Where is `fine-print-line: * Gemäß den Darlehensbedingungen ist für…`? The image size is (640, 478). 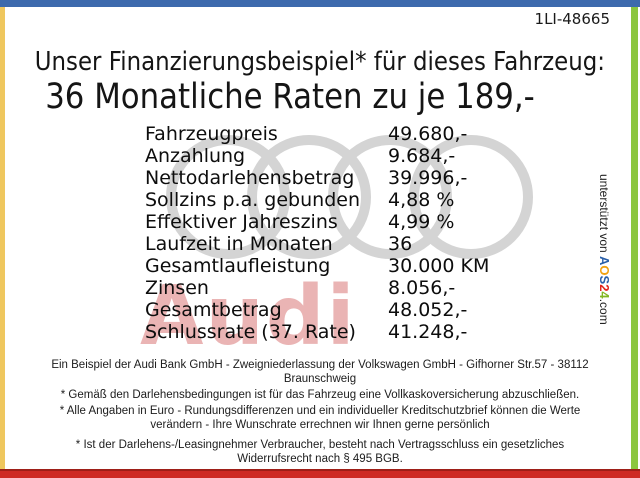
fine-print-line: * Gemäß den Darlehensbedingungen ist für… is located at coordinates (320, 395).